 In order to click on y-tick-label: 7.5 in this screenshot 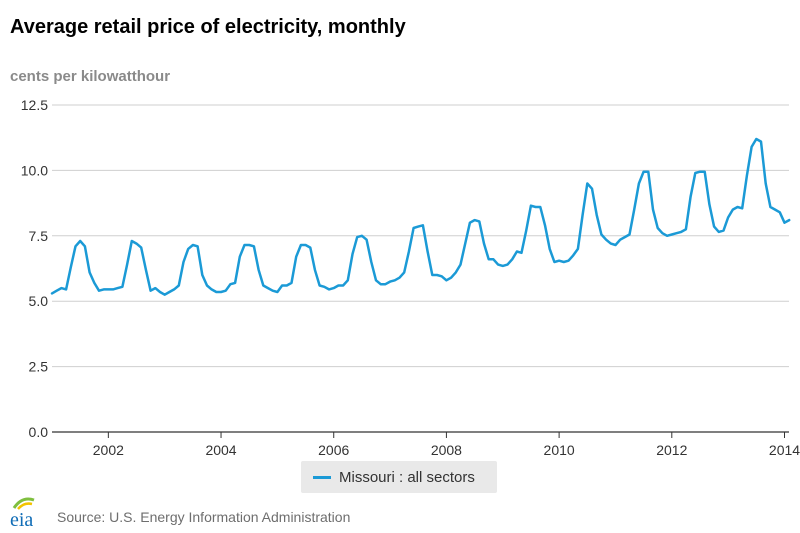, I will do `click(39, 236)`.